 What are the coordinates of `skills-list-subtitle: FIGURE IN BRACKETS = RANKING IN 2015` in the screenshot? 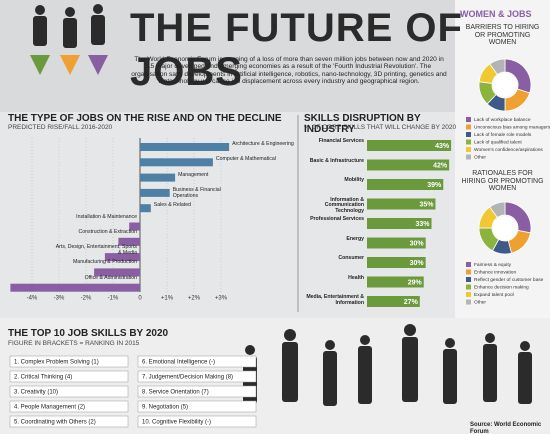 It's located at (74, 343).